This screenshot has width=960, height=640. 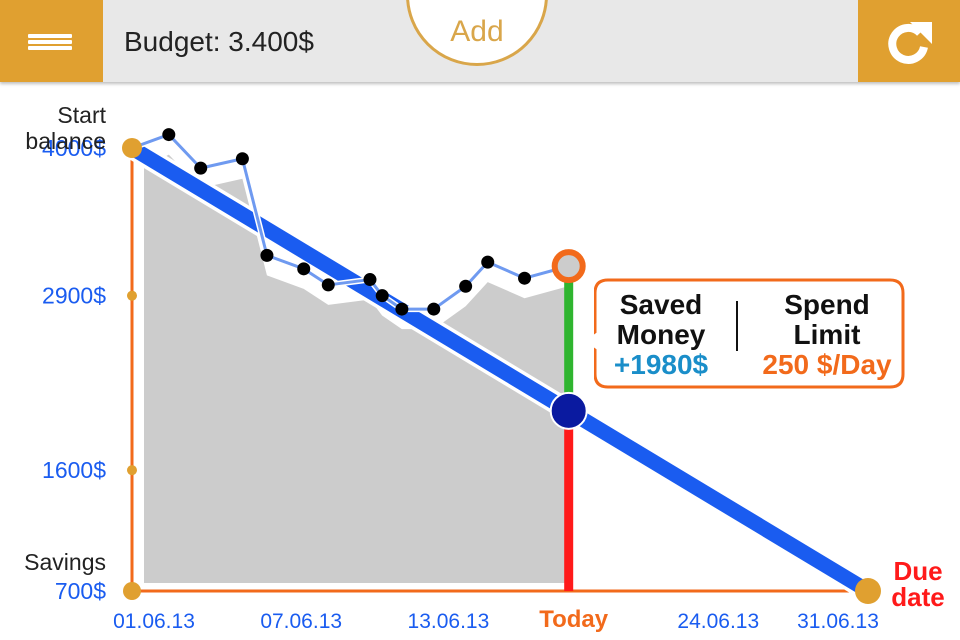 I want to click on top-bar: Budget: 3.400$, so click(x=480, y=41).